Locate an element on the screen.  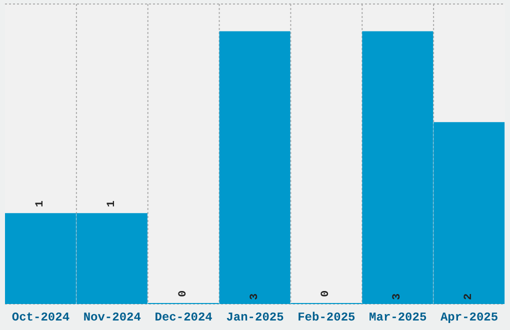
data-label: 2 is located at coordinates (469, 296).